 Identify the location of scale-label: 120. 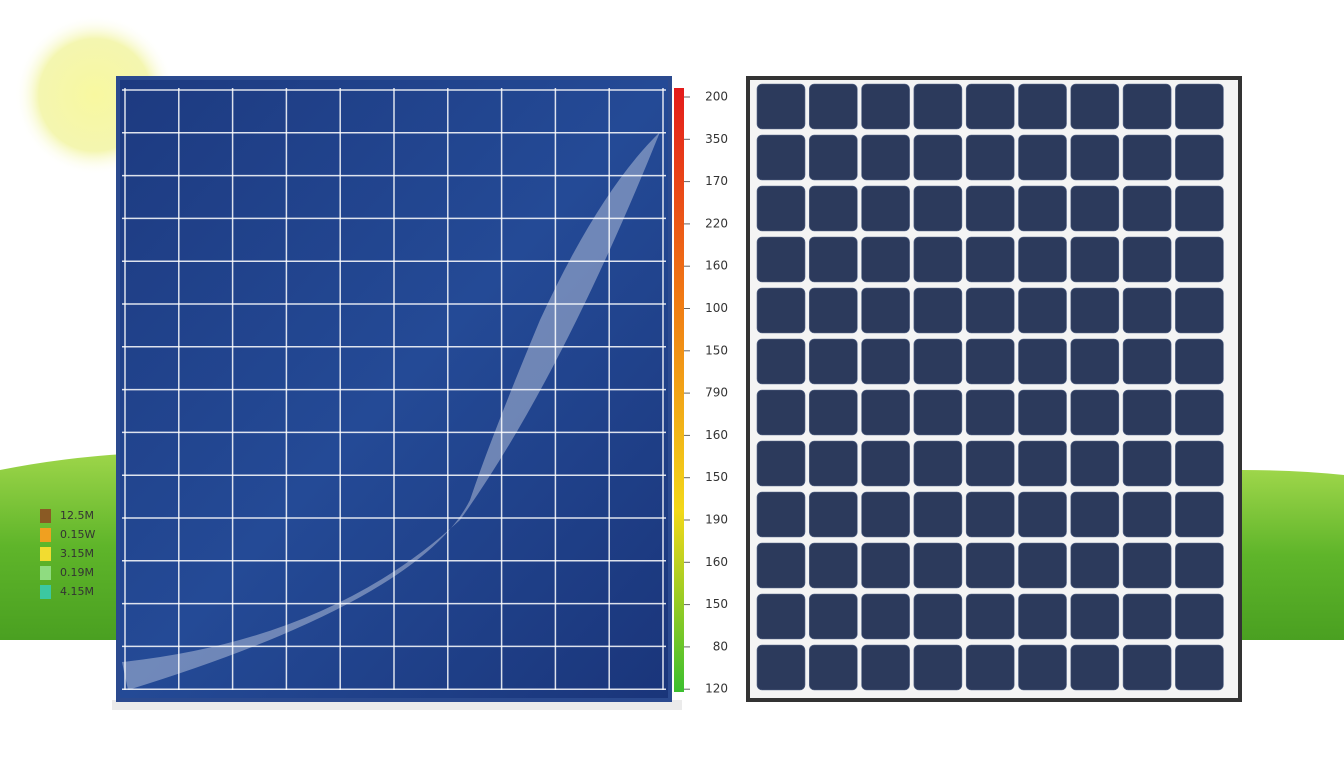
(716, 689).